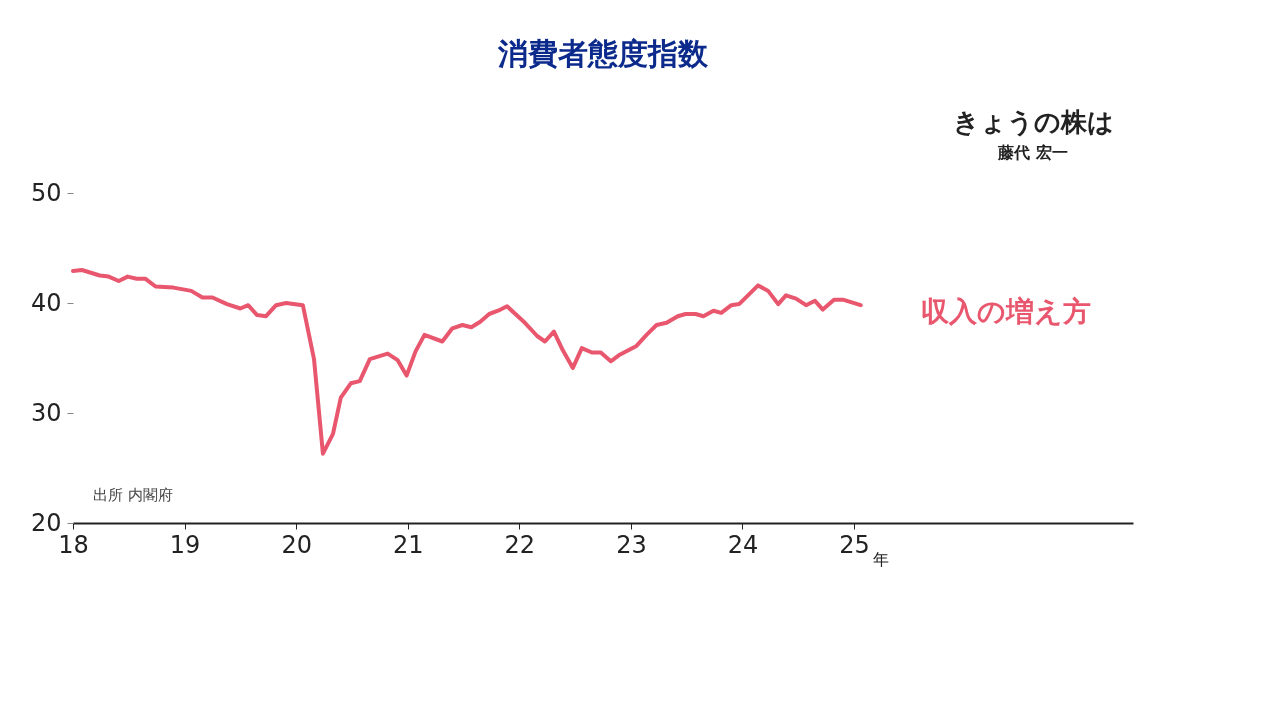 Image resolution: width=1280 pixels, height=720 pixels. What do you see at coordinates (133, 495) in the screenshot?
I see `annotation: 出所 内閣府` at bounding box center [133, 495].